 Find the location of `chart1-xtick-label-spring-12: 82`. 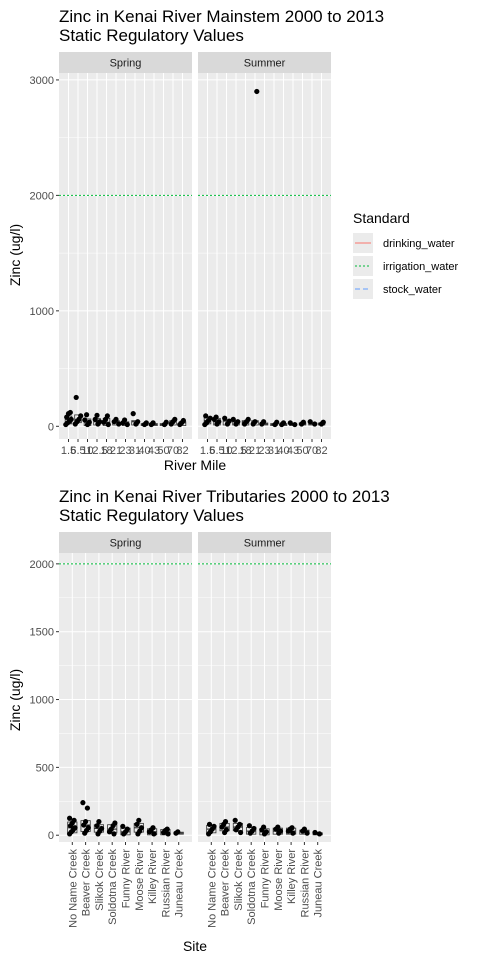

chart1-xtick-label-spring-12: 82 is located at coordinates (182, 451).